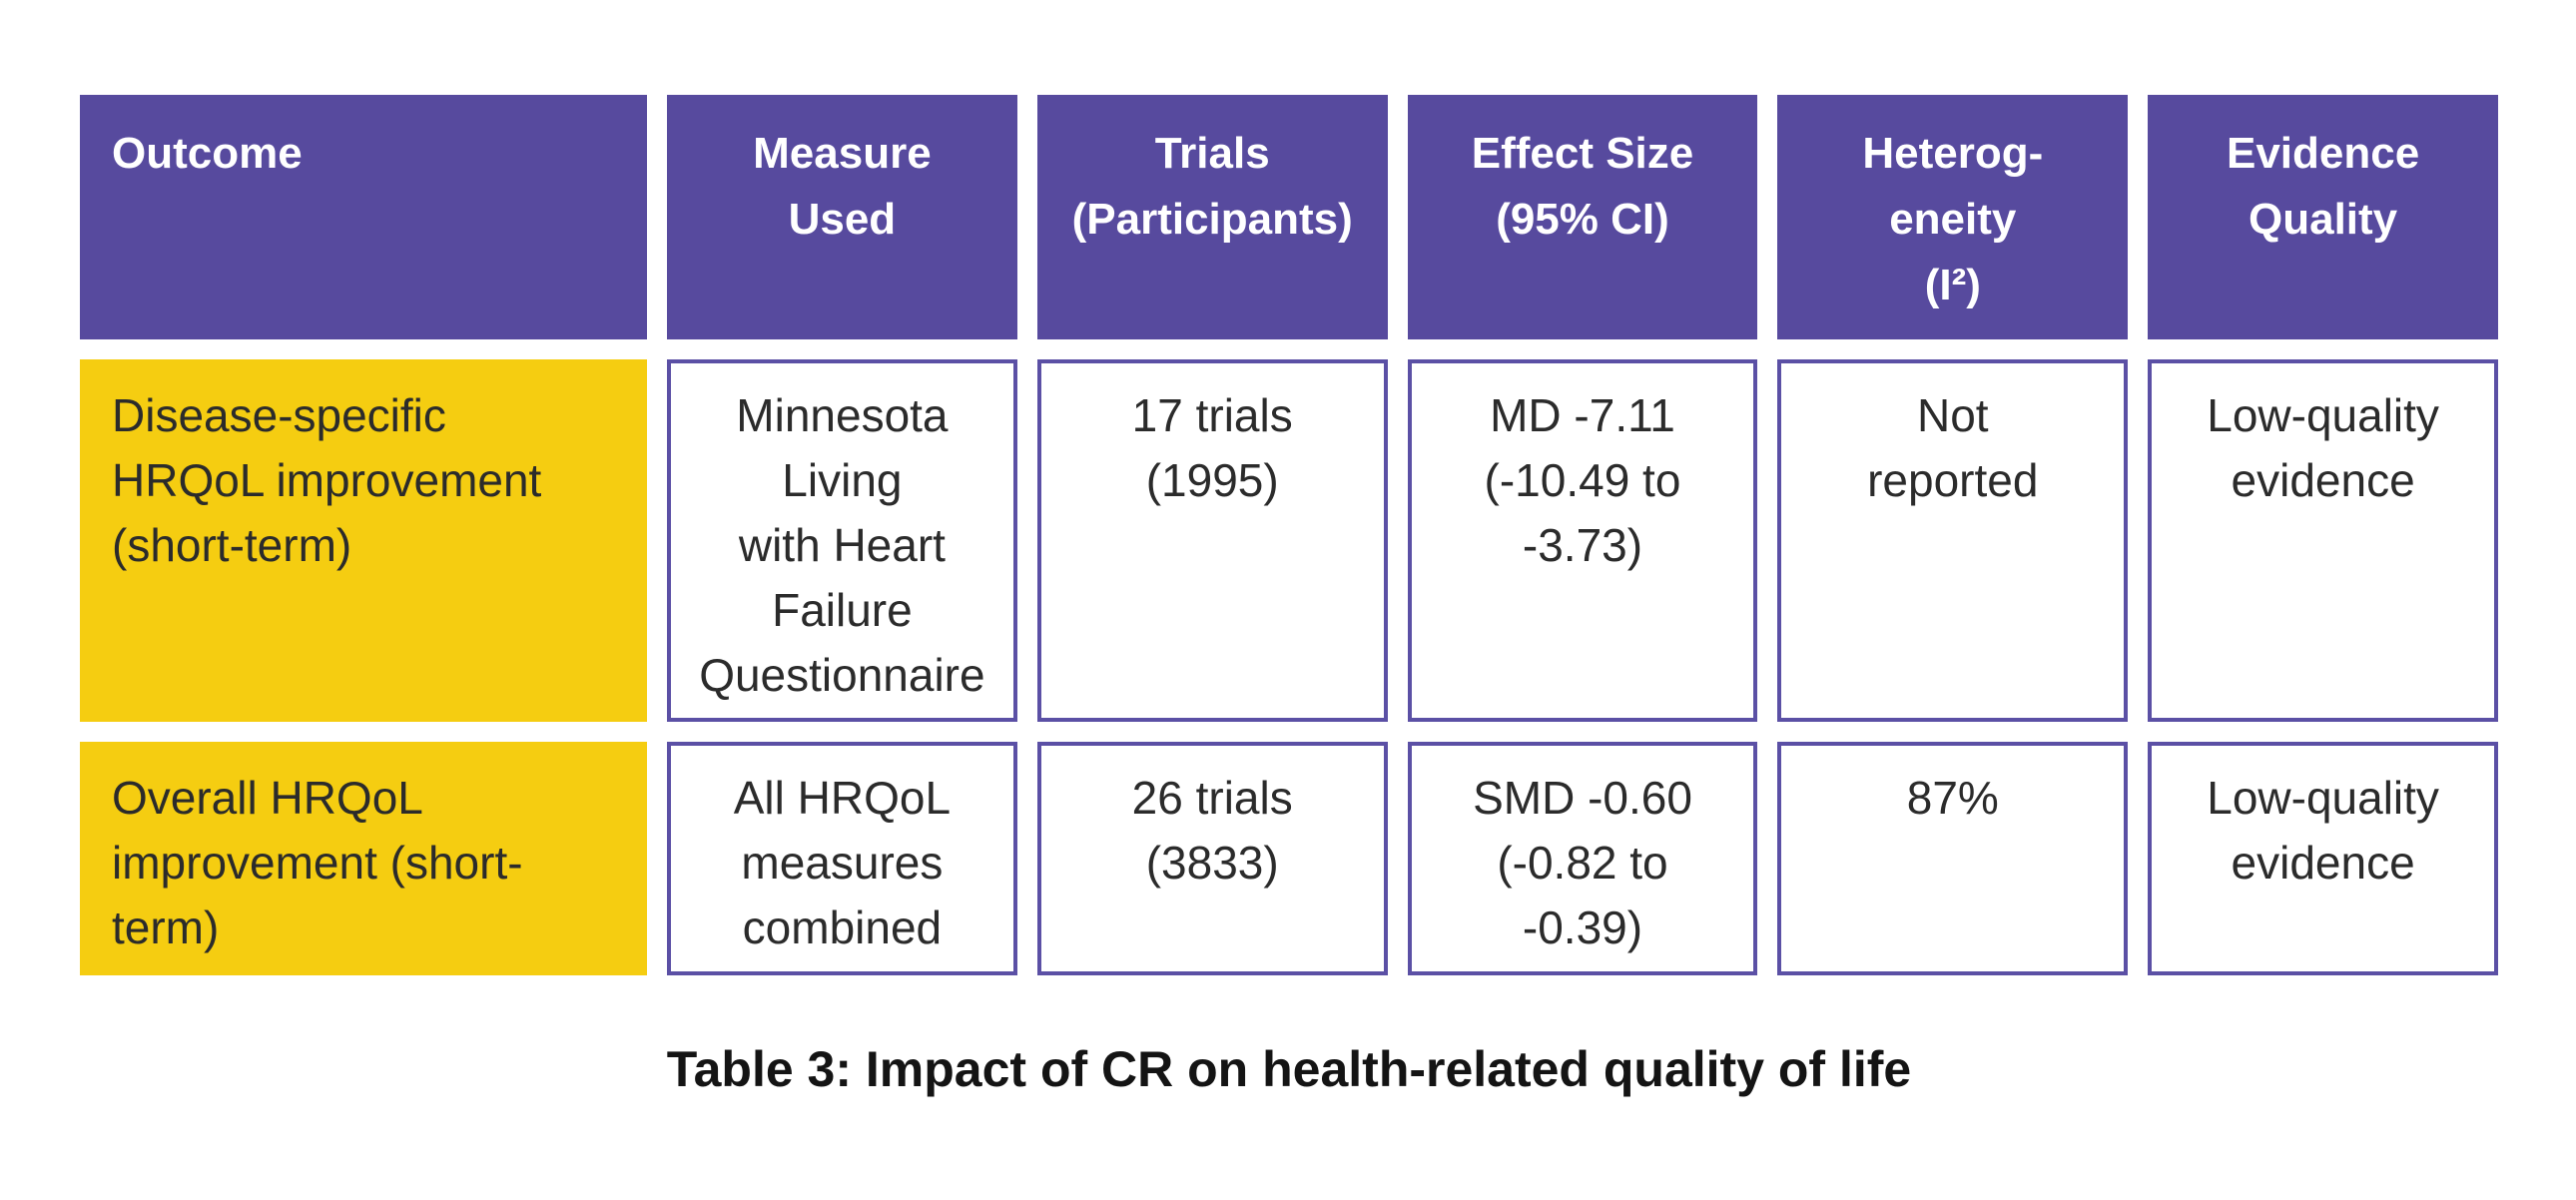 The width and height of the screenshot is (2576, 1200). What do you see at coordinates (1582, 540) in the screenshot?
I see `row1-effect-size-cell: MD -7.11 (-10.49 to -3.73)` at bounding box center [1582, 540].